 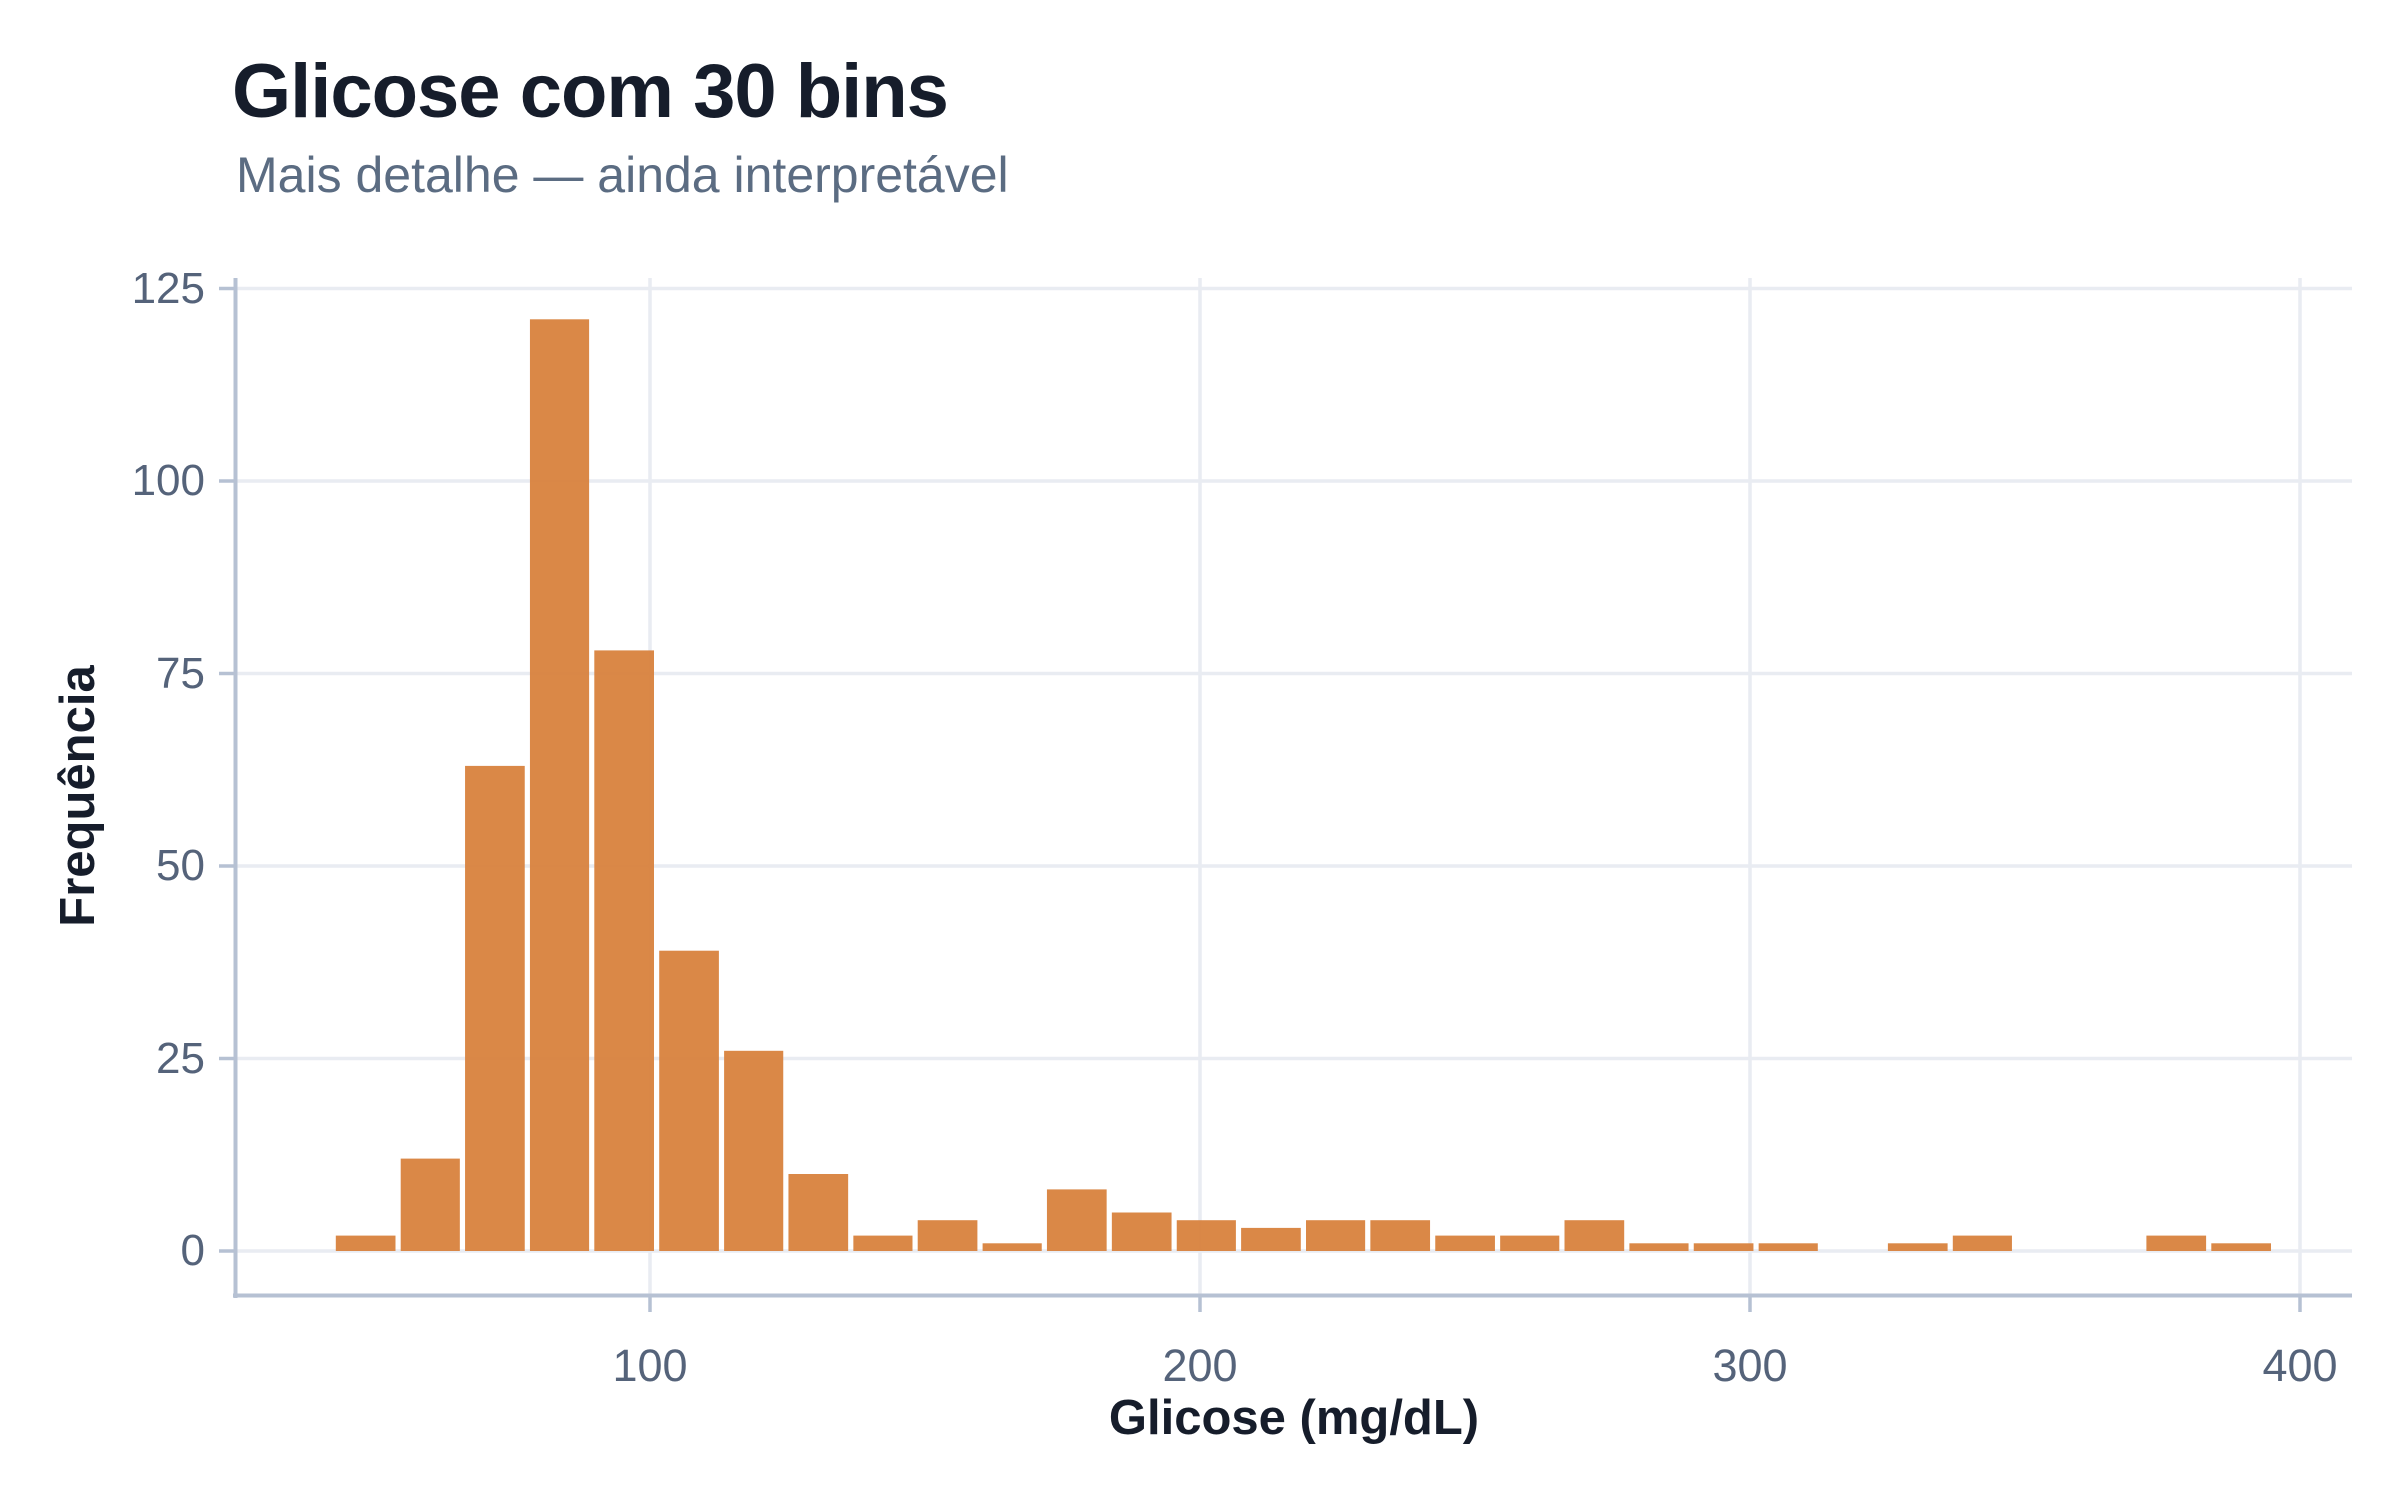 What do you see at coordinates (1200, 1365) in the screenshot?
I see `x-tick-label: 200` at bounding box center [1200, 1365].